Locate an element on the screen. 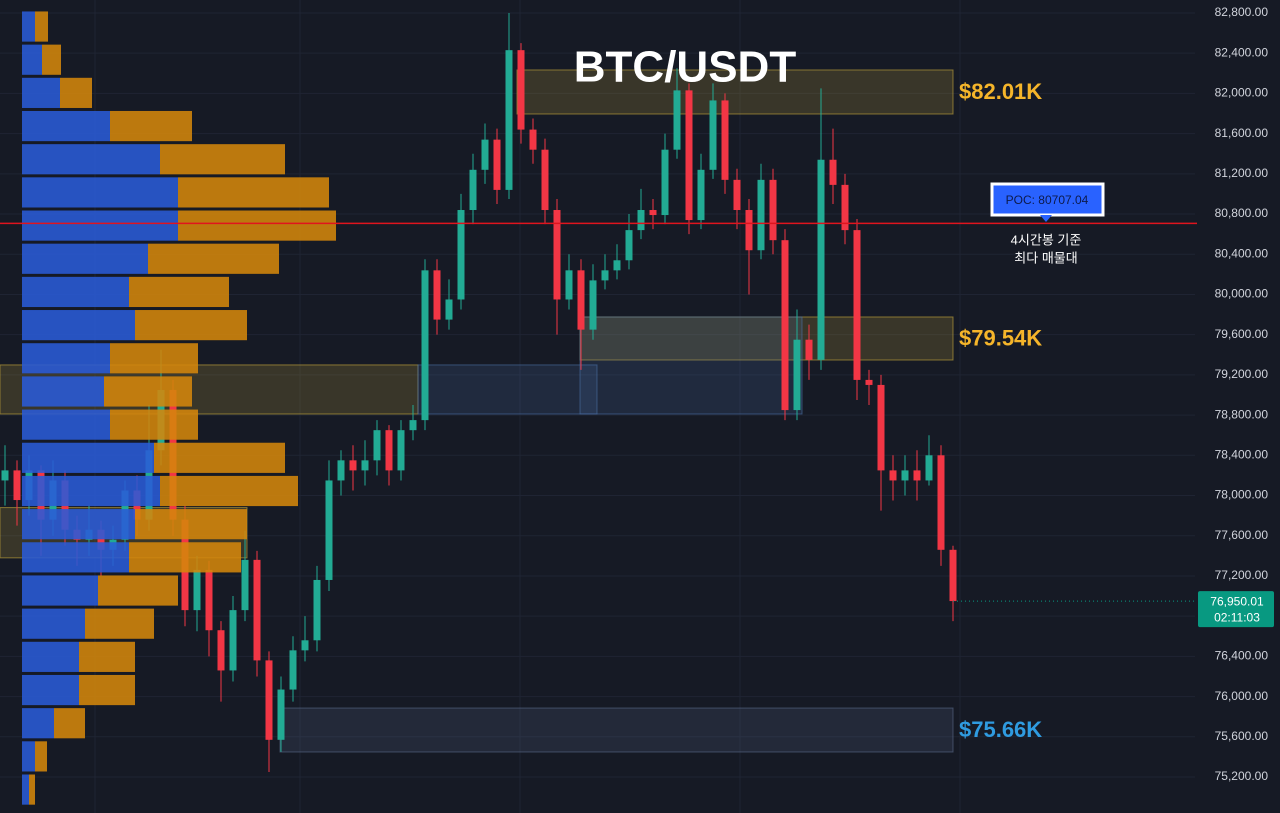 This screenshot has width=1280, height=813. poc-annotation: 최다 매물대 is located at coordinates (1045, 257).